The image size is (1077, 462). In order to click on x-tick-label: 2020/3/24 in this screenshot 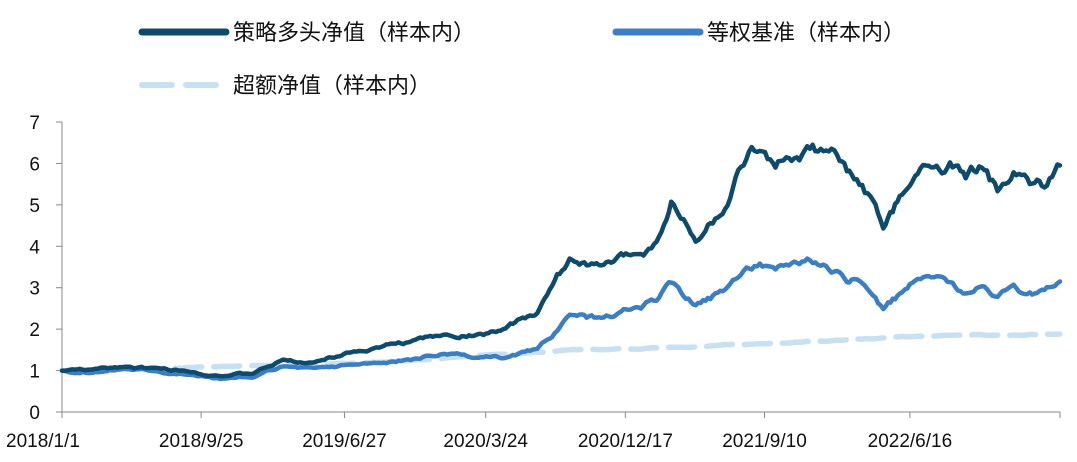, I will do `click(485, 441)`.